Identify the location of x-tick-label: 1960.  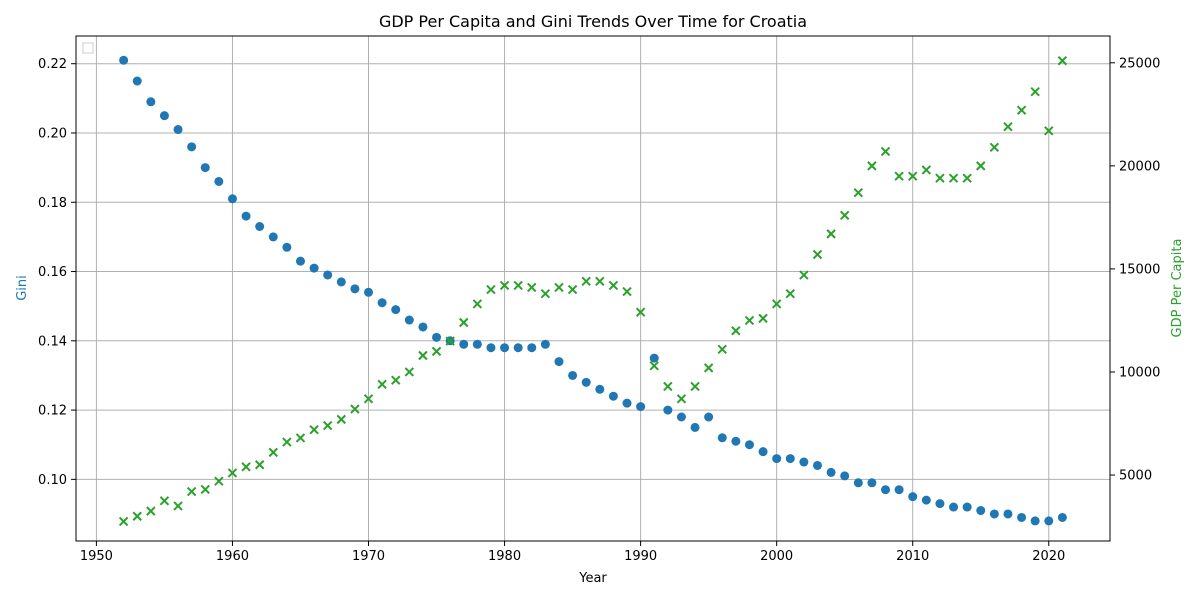
(232, 556).